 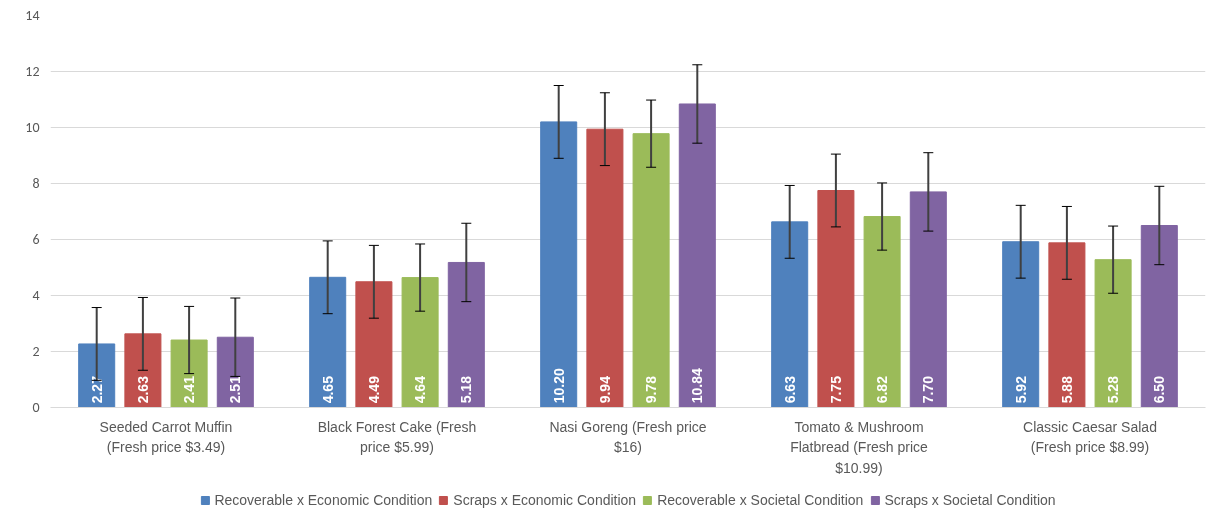 I want to click on y-tick-label: 12, so click(x=32, y=71).